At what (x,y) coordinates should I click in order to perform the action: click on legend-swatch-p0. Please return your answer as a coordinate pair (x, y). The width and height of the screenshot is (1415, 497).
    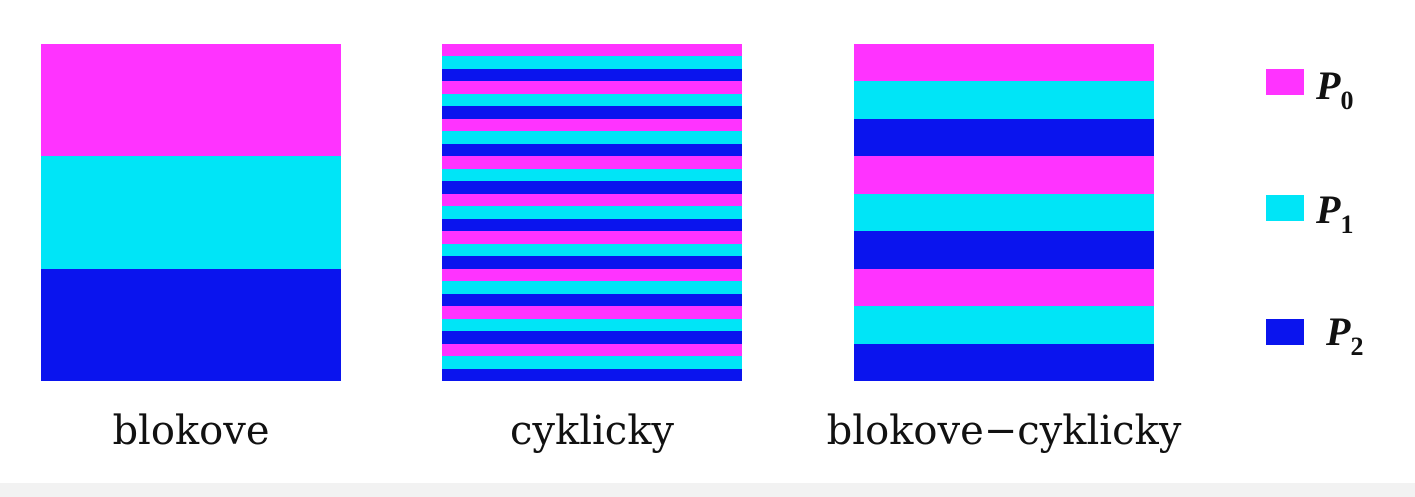
    Looking at the image, I should click on (1285, 82).